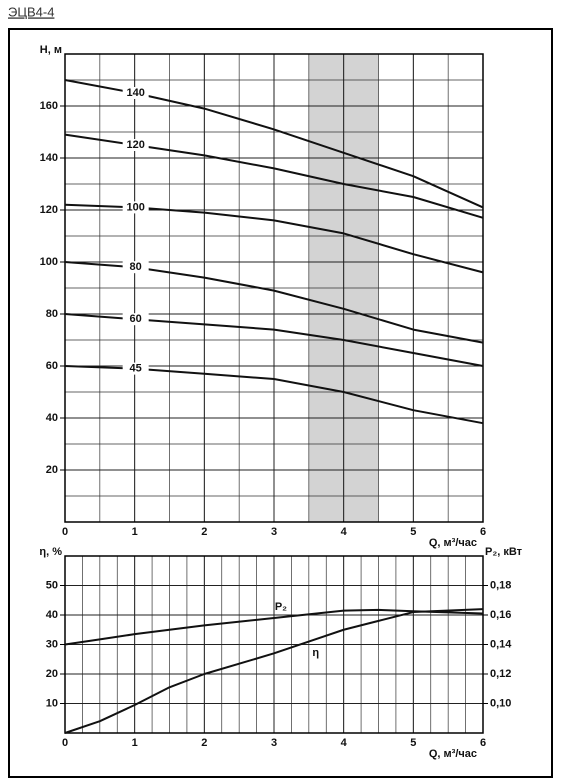 This screenshot has width=563, height=784. I want to click on curve-label: 100, so click(135, 207).